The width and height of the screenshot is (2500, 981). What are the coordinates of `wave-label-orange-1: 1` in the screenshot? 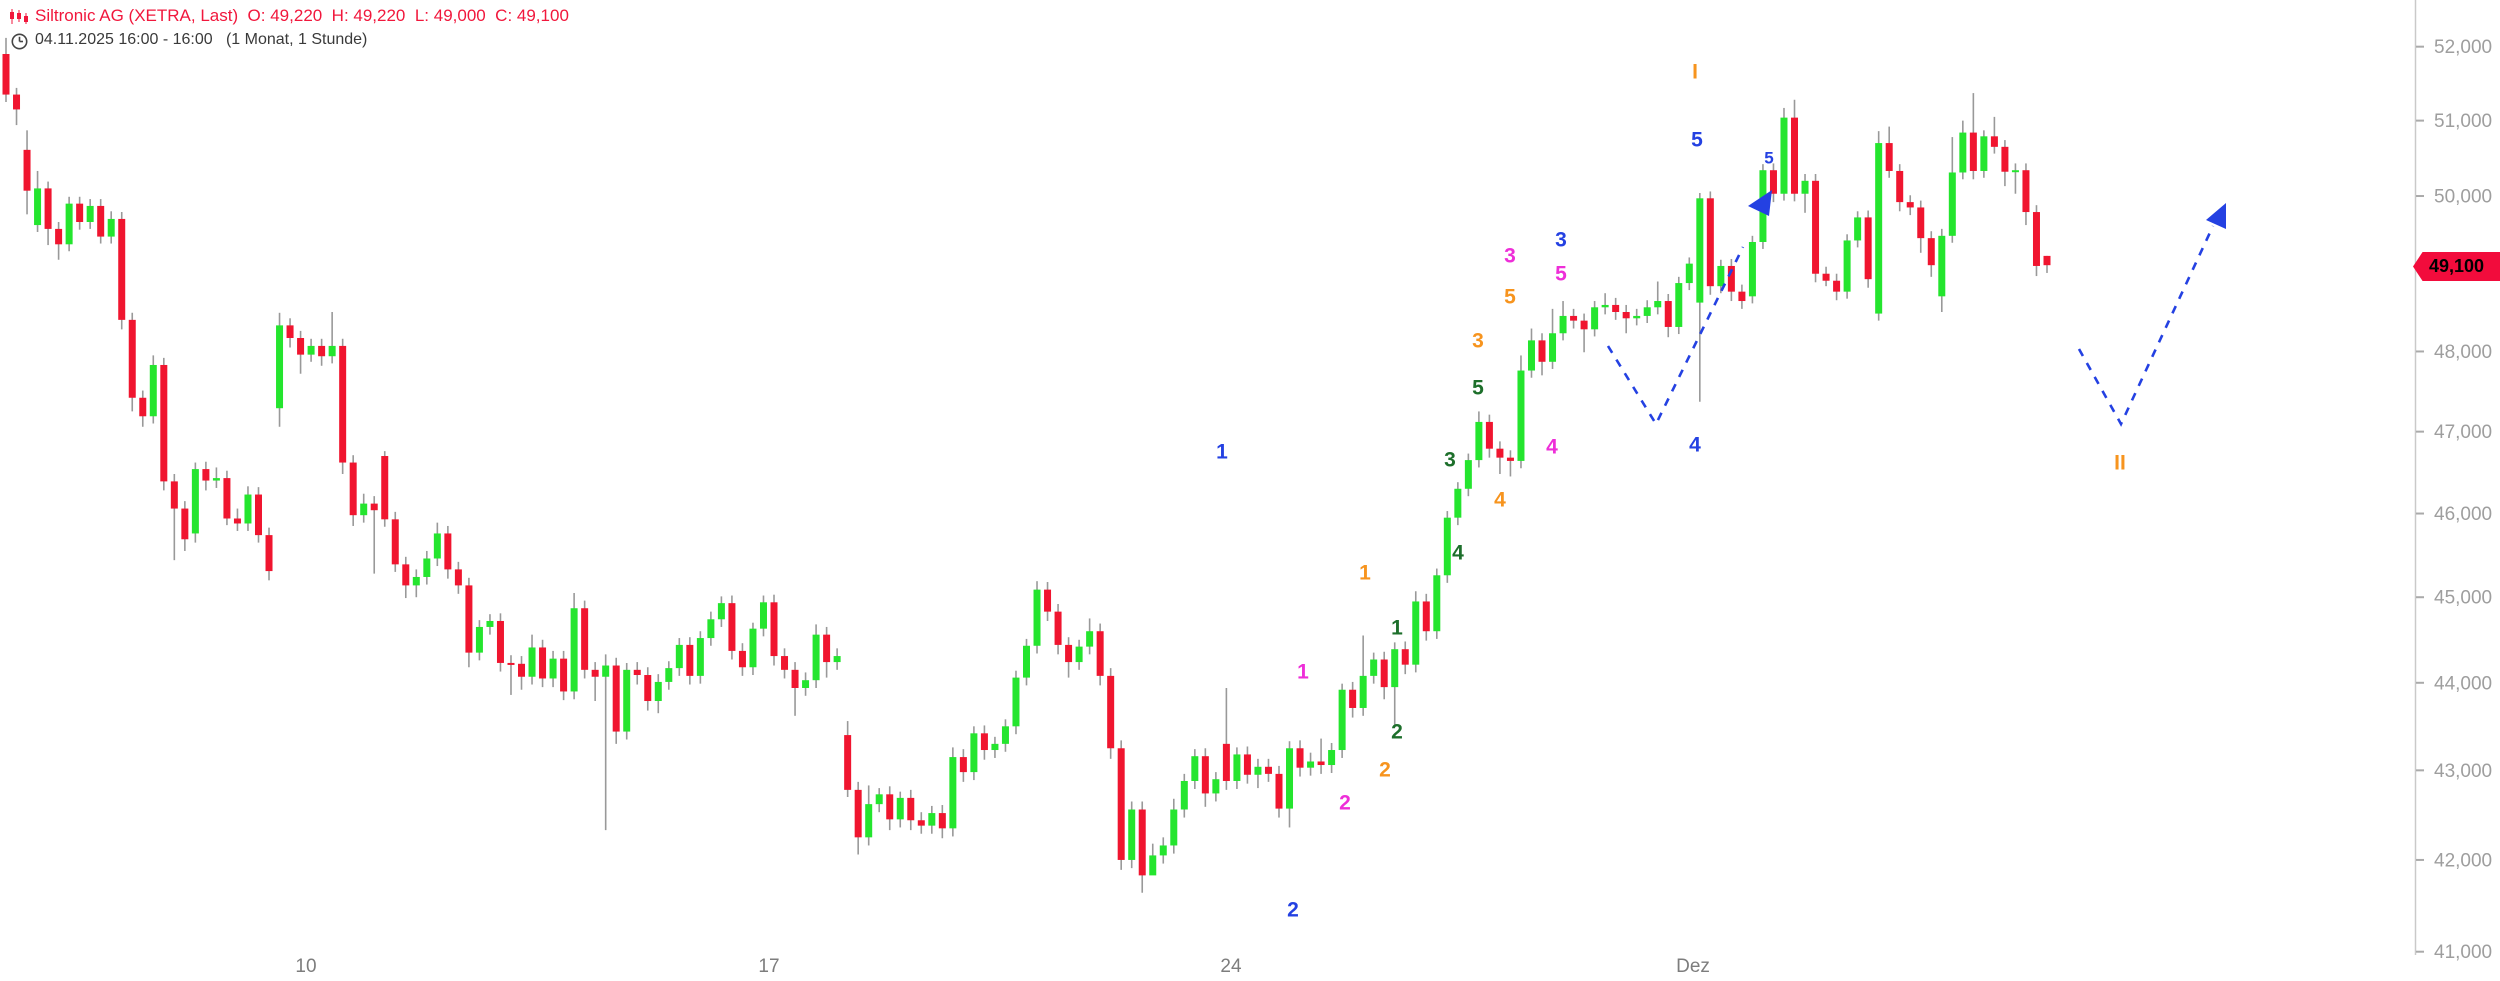 It's located at (1365, 573).